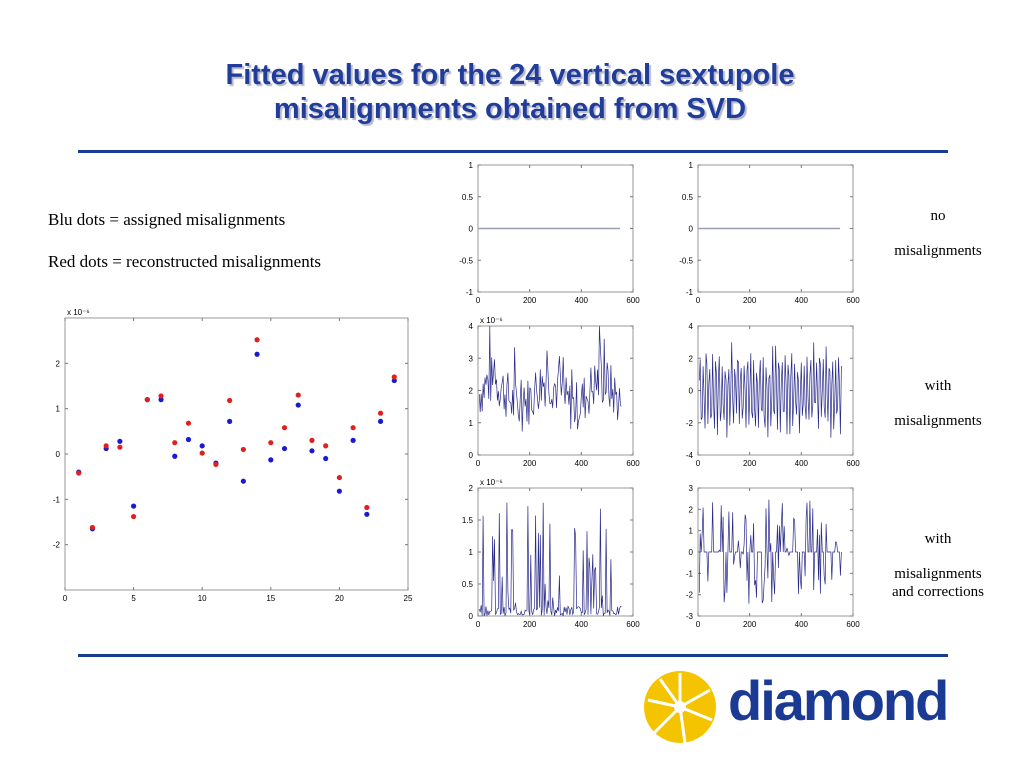 Image resolution: width=1024 pixels, height=768 pixels. What do you see at coordinates (513, 655) in the screenshot?
I see `bottom-divider` at bounding box center [513, 655].